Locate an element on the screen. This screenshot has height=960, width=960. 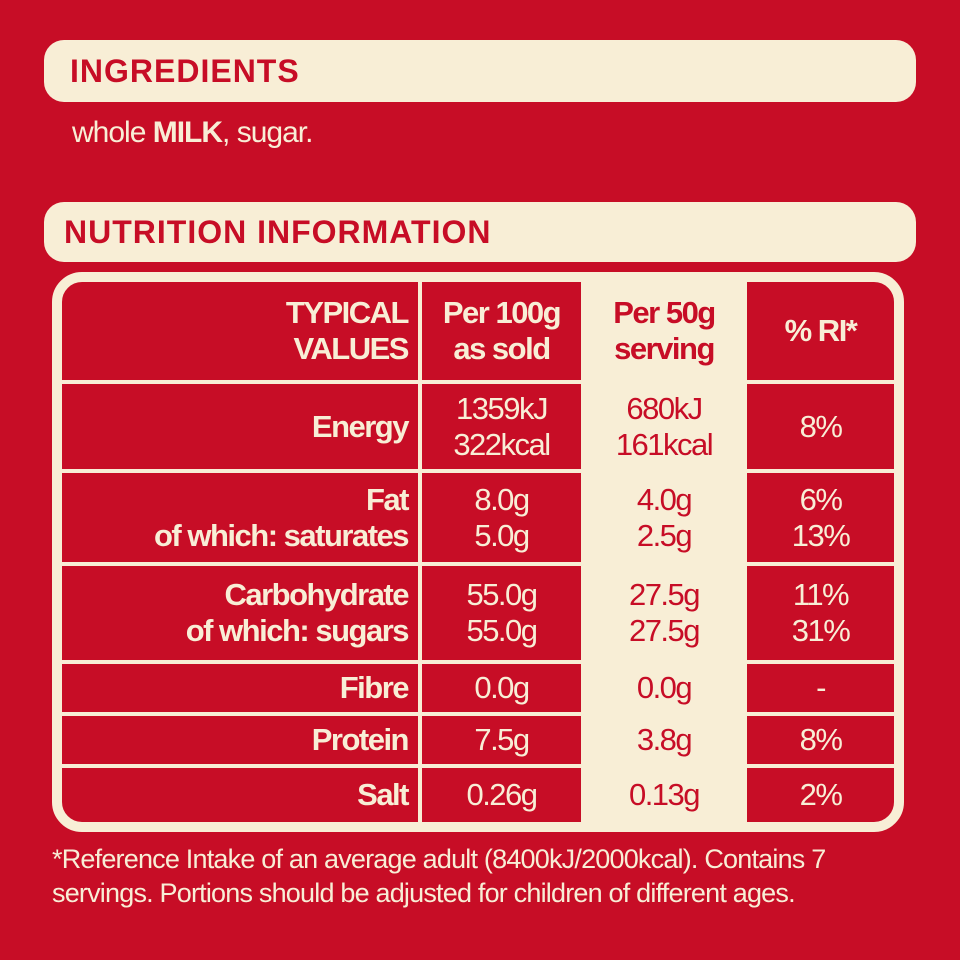
cell-line: Per 50g is located at coordinates (664, 312).